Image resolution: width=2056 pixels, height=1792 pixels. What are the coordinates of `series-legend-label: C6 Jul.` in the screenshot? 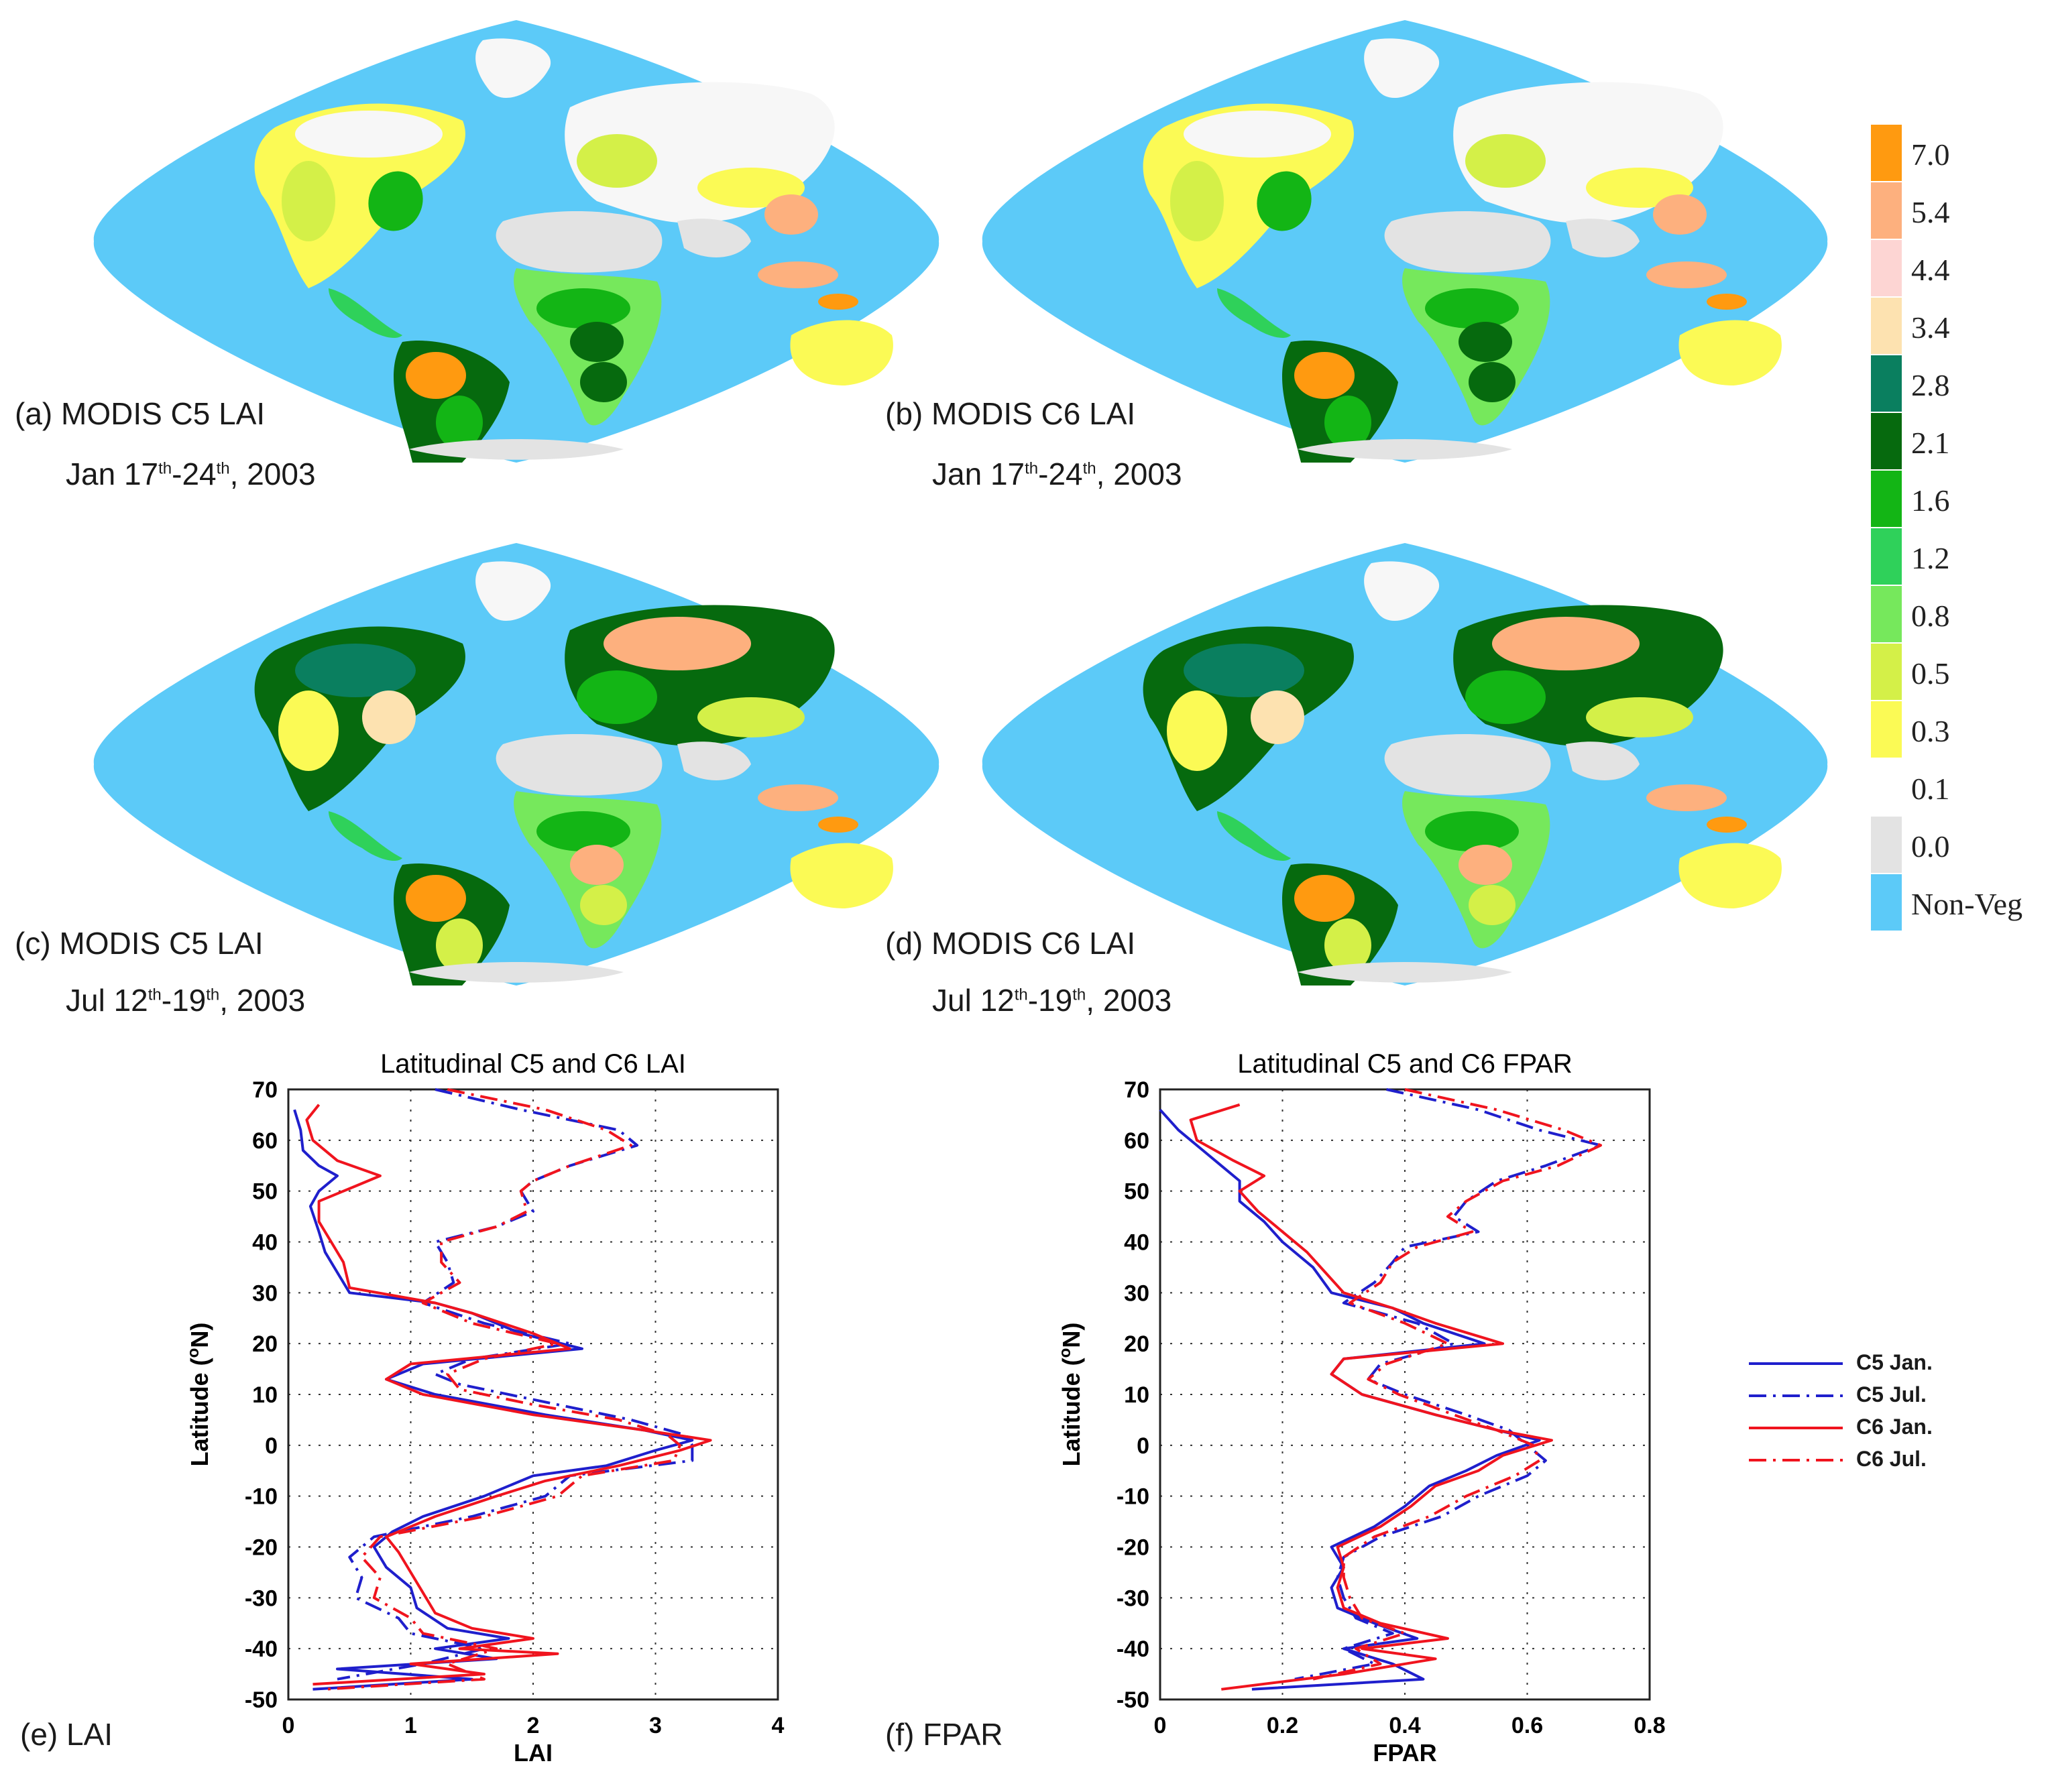 It's located at (1891, 1459).